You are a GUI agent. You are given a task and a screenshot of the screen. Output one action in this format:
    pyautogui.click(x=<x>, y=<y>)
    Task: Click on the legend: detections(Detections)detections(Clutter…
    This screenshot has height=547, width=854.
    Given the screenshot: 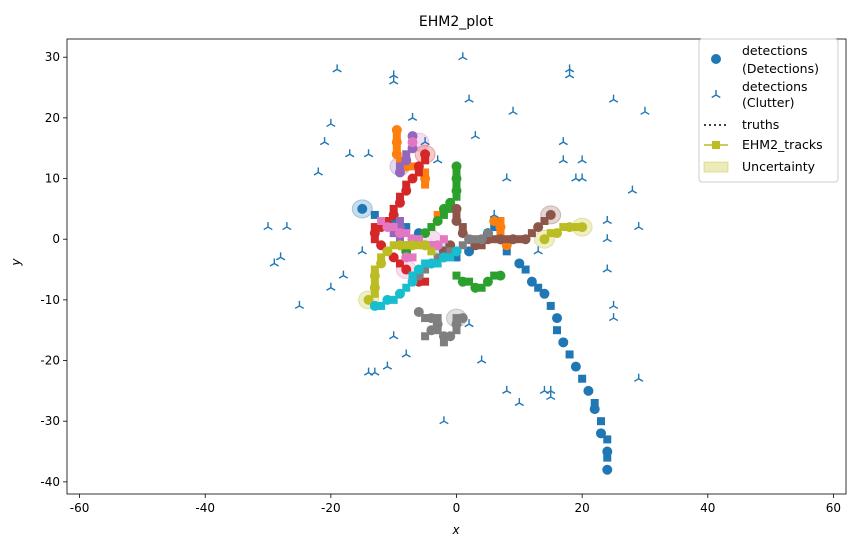 What is the action you would take?
    pyautogui.click(x=768, y=110)
    